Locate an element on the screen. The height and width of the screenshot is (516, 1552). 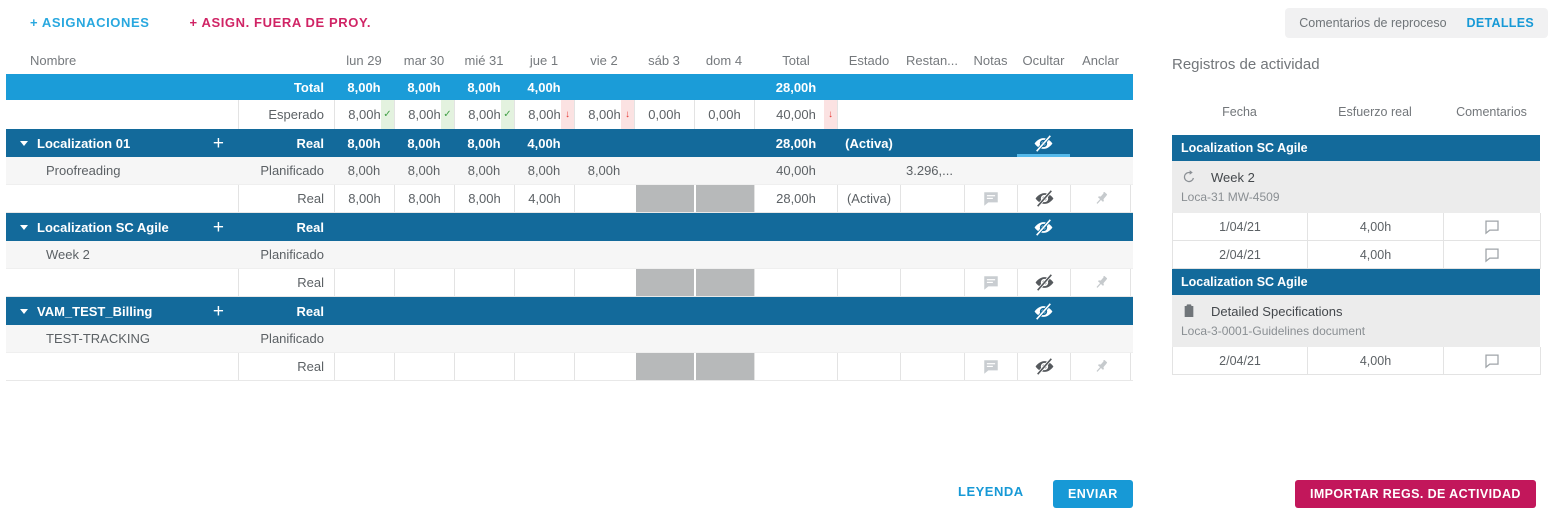
rework-comments-label: Comentarios de reproceso is located at coordinates (1373, 23).